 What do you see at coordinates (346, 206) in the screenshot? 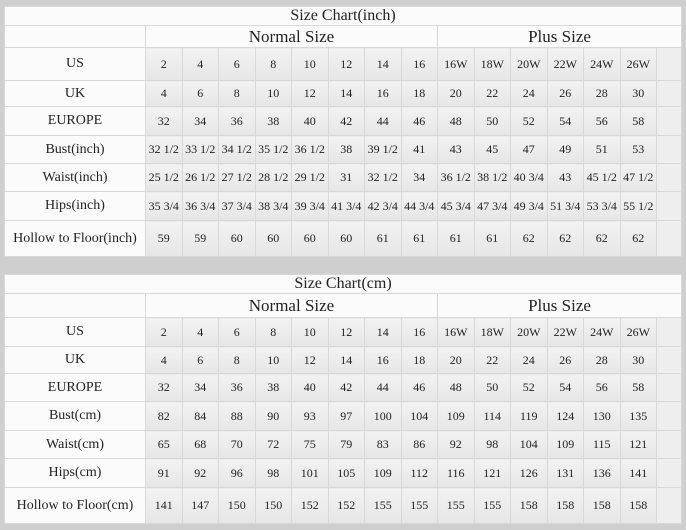
I see `size-cell: 41 3/4` at bounding box center [346, 206].